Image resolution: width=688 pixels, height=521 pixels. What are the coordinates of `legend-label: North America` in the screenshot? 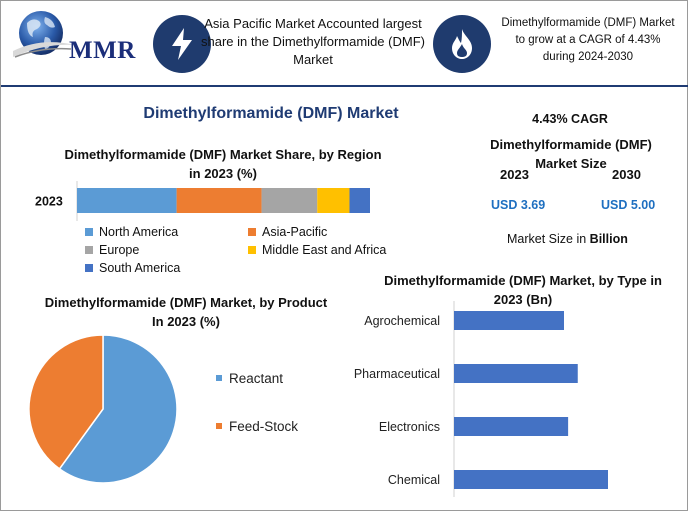 It's located at (139, 232).